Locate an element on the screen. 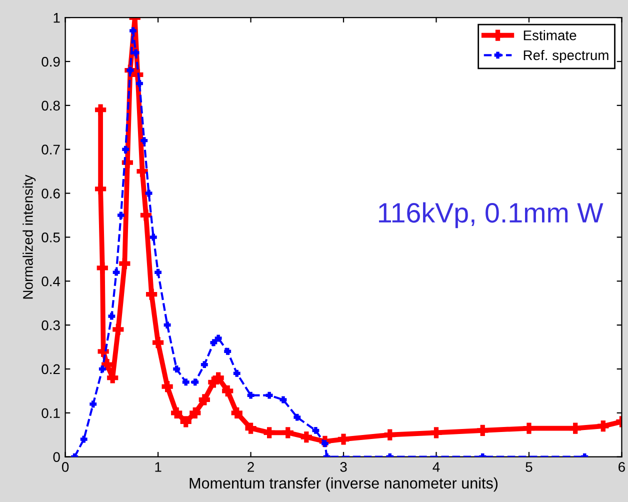 The width and height of the screenshot is (628, 502). y-tick-label: 0.5 is located at coordinates (51, 237).